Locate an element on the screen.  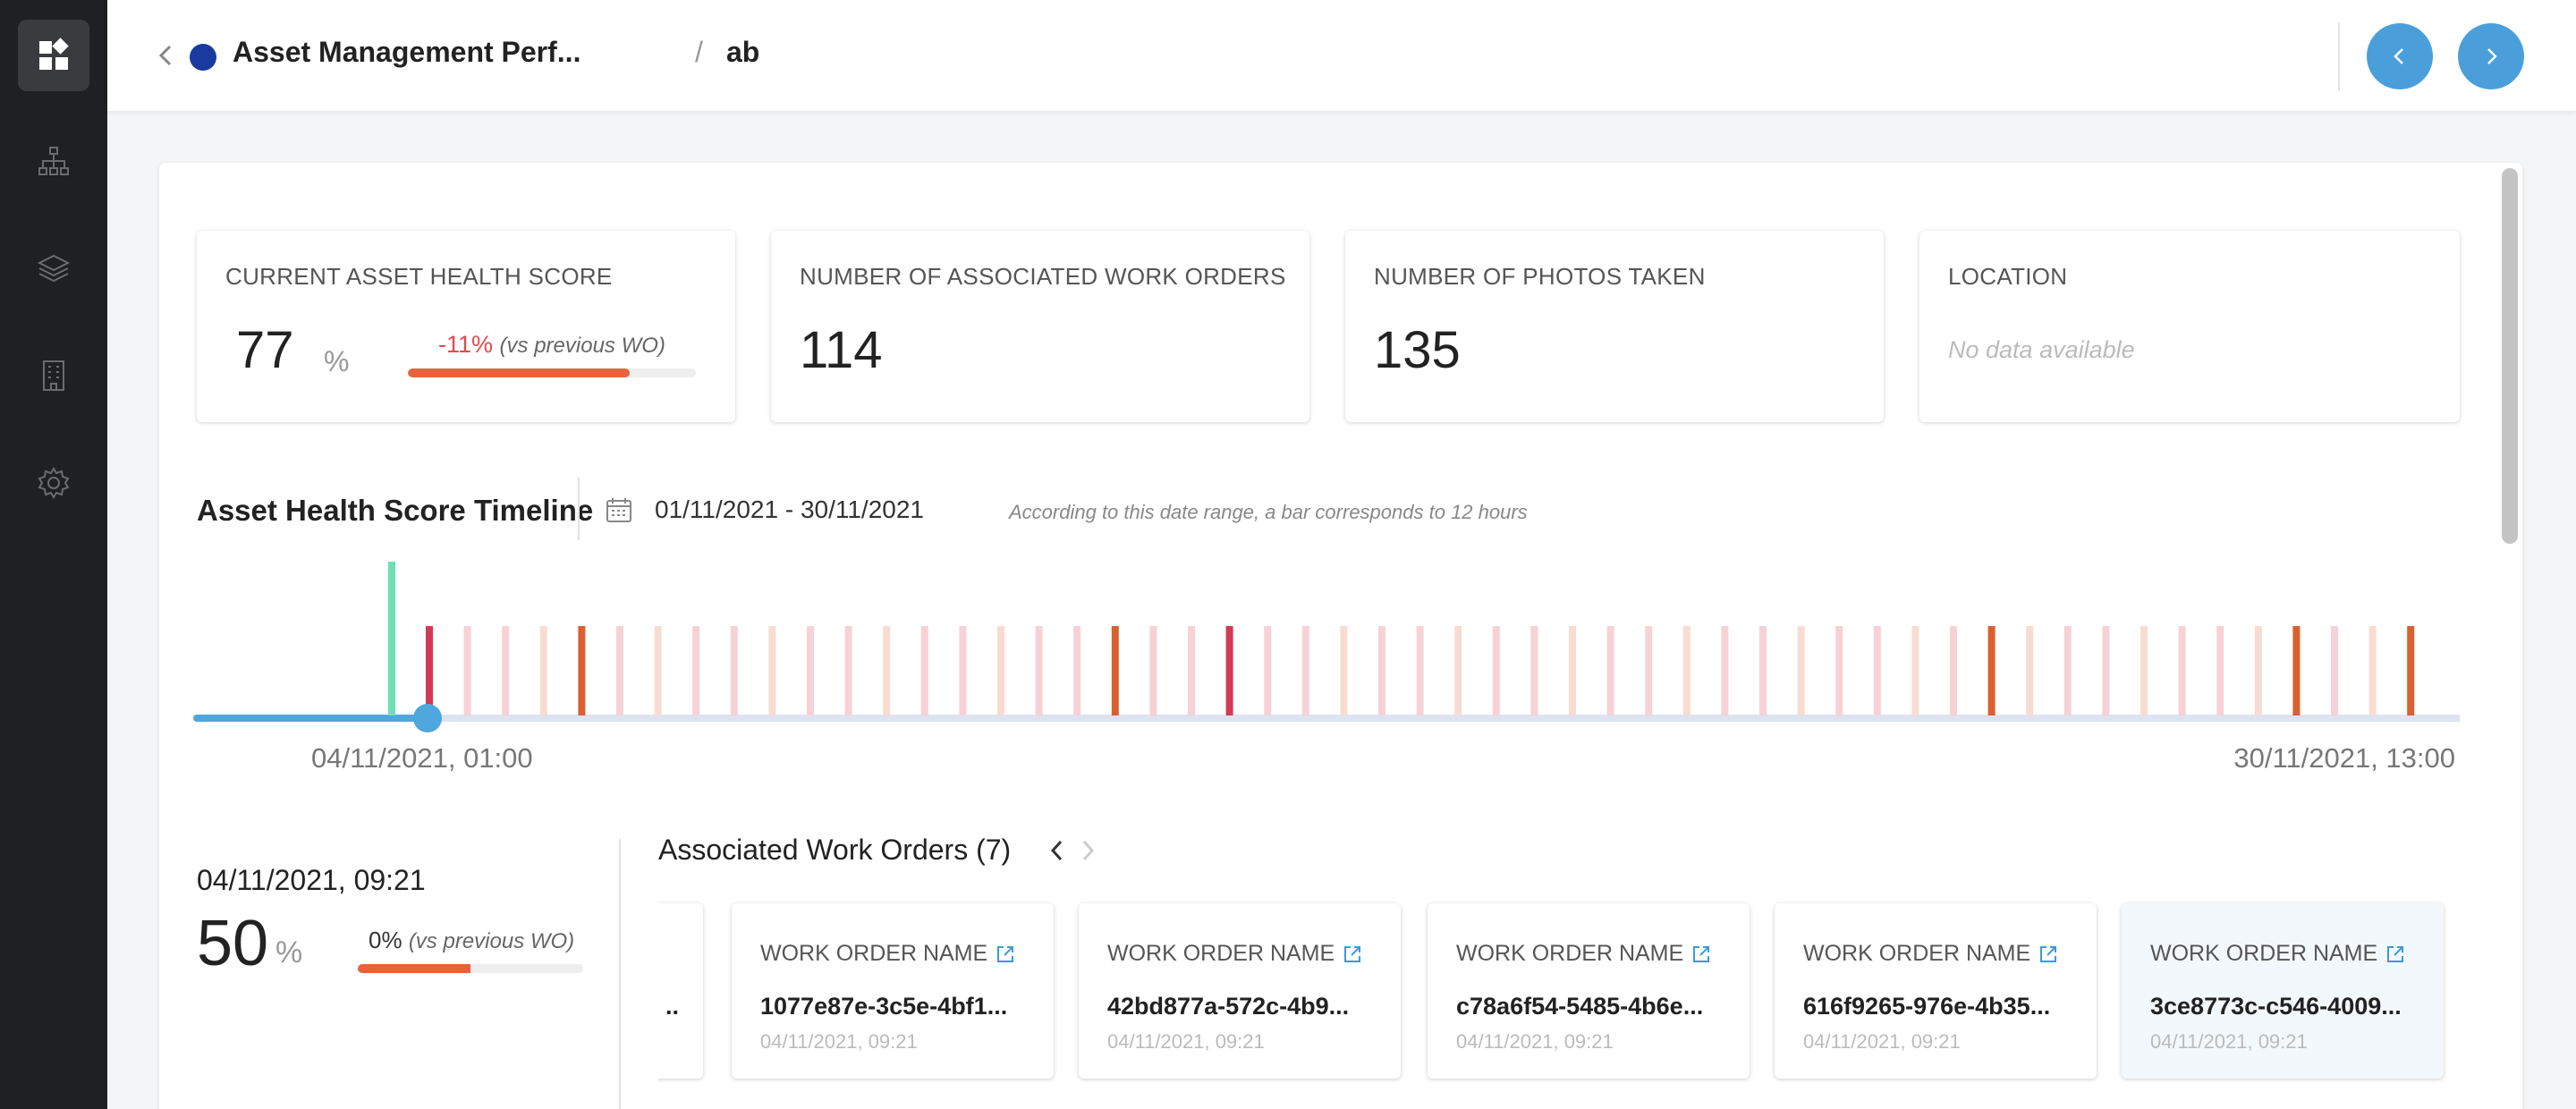
kpi-delta: -11% (vs previous WO) is located at coordinates (551, 345).